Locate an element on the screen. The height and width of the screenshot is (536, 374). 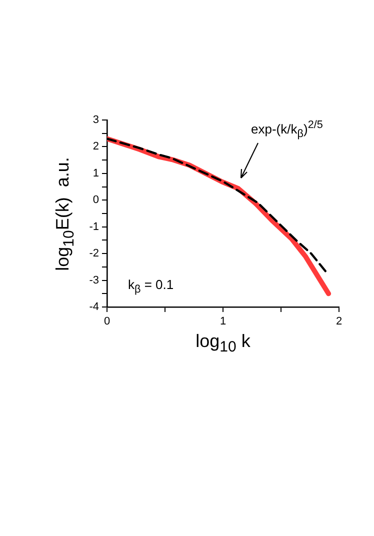
x-tick-label: 2 is located at coordinates (339, 322).